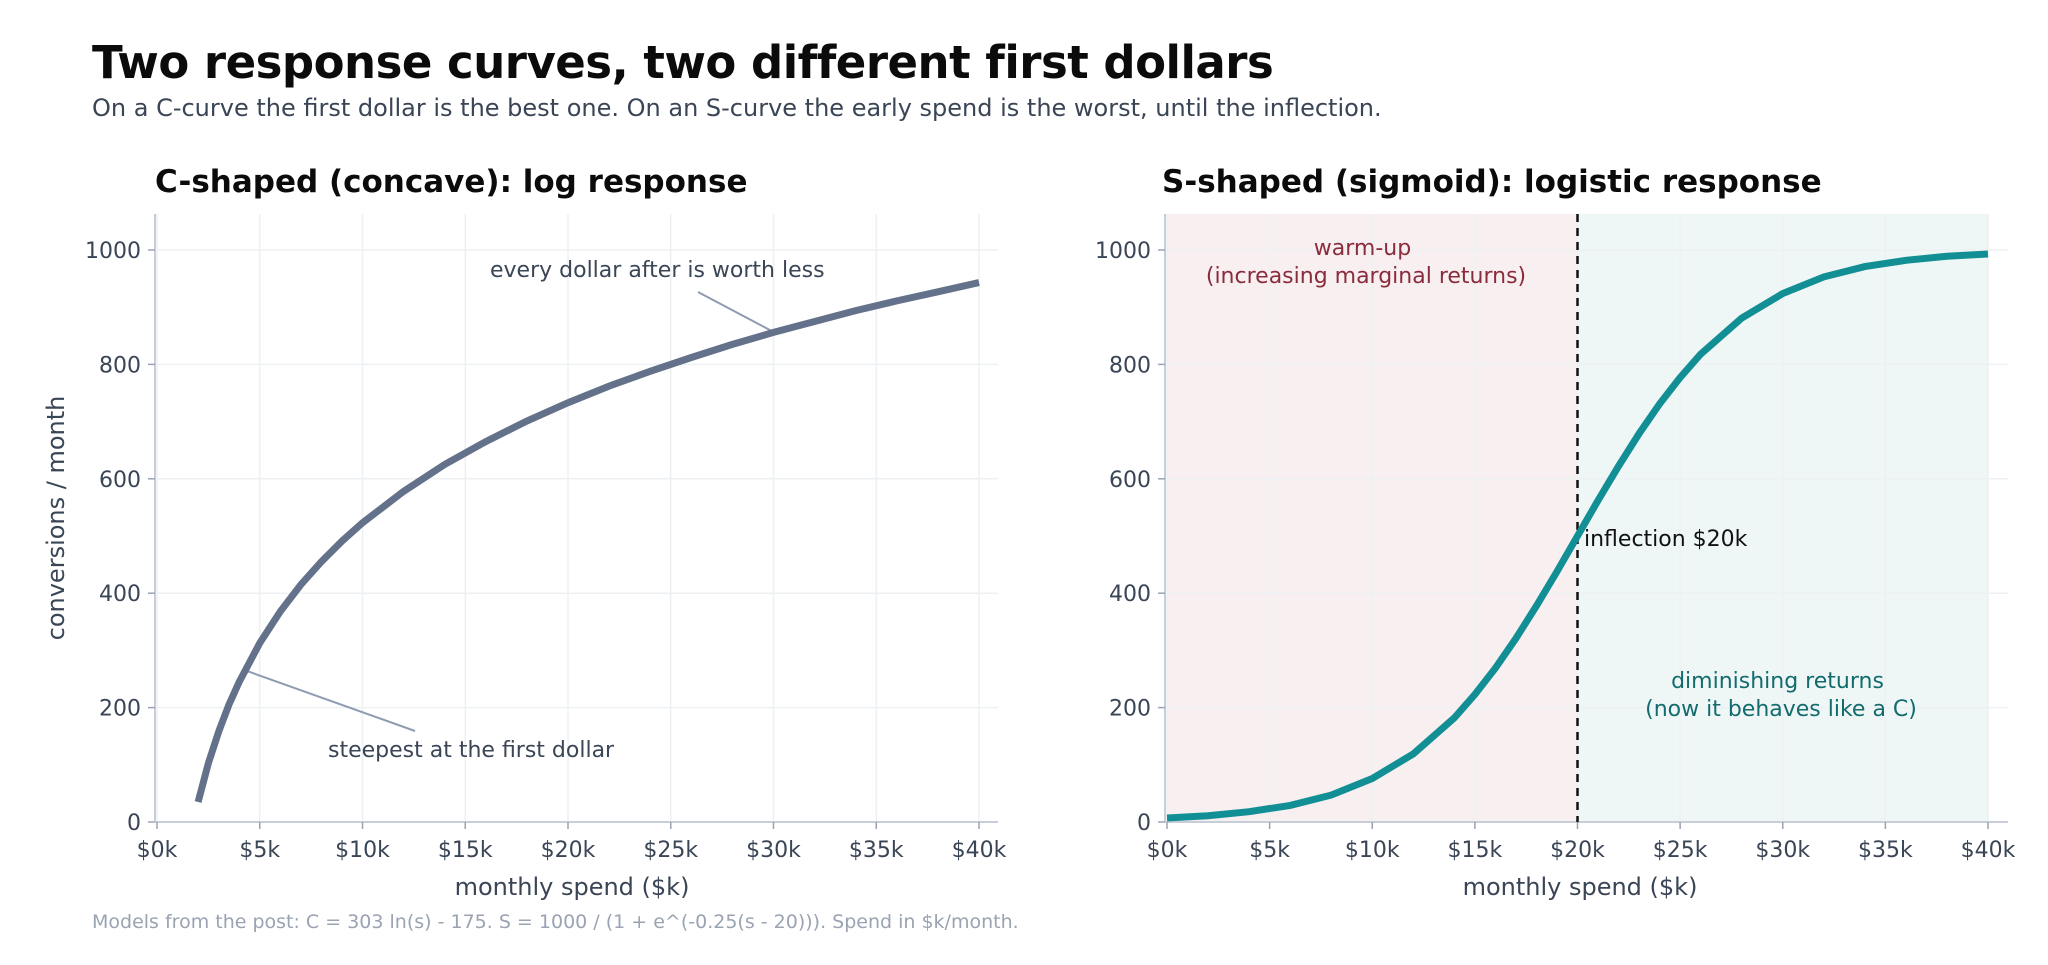  What do you see at coordinates (1130, 594) in the screenshot?
I see `s-curve-y-tick-label: 400` at bounding box center [1130, 594].